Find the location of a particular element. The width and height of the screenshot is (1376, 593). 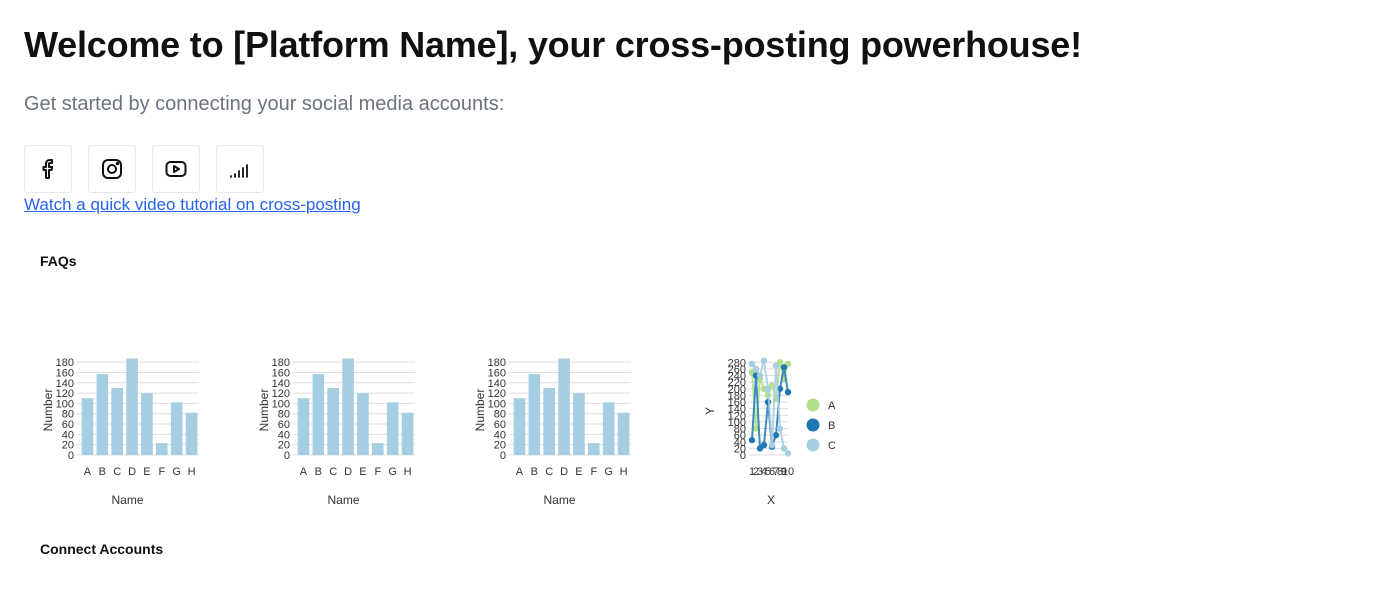

y-tick-label: 220 is located at coordinates (737, 383).